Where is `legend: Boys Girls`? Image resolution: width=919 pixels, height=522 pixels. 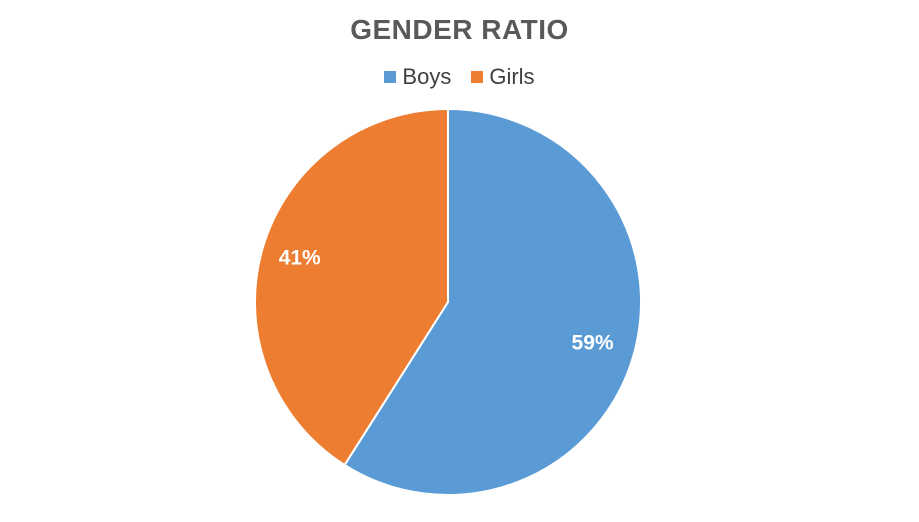
legend: Boys Girls is located at coordinates (459, 77).